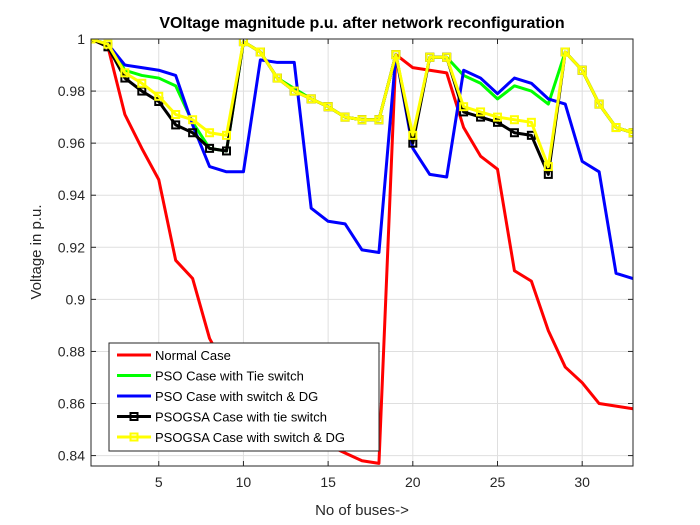 This screenshot has width=700, height=525. Describe the element at coordinates (71, 456) in the screenshot. I see `y-tick-label: 0.84` at that location.